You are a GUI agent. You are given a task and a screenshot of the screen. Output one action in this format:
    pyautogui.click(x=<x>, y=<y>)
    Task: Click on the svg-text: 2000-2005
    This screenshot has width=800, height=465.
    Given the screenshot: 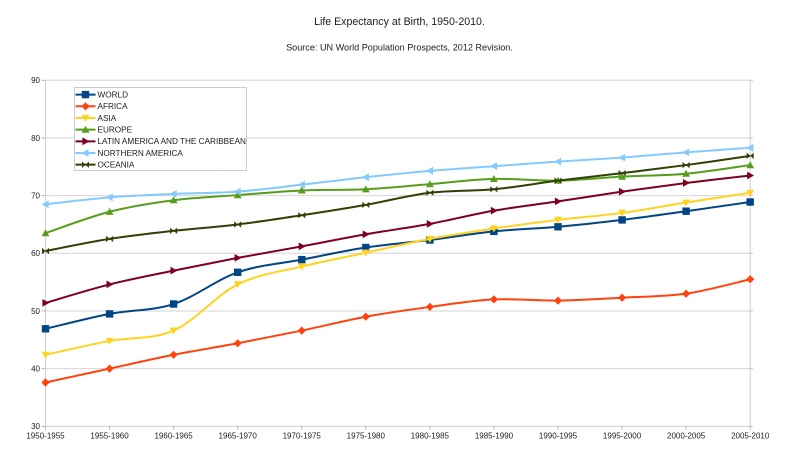 What is the action you would take?
    pyautogui.click(x=686, y=436)
    